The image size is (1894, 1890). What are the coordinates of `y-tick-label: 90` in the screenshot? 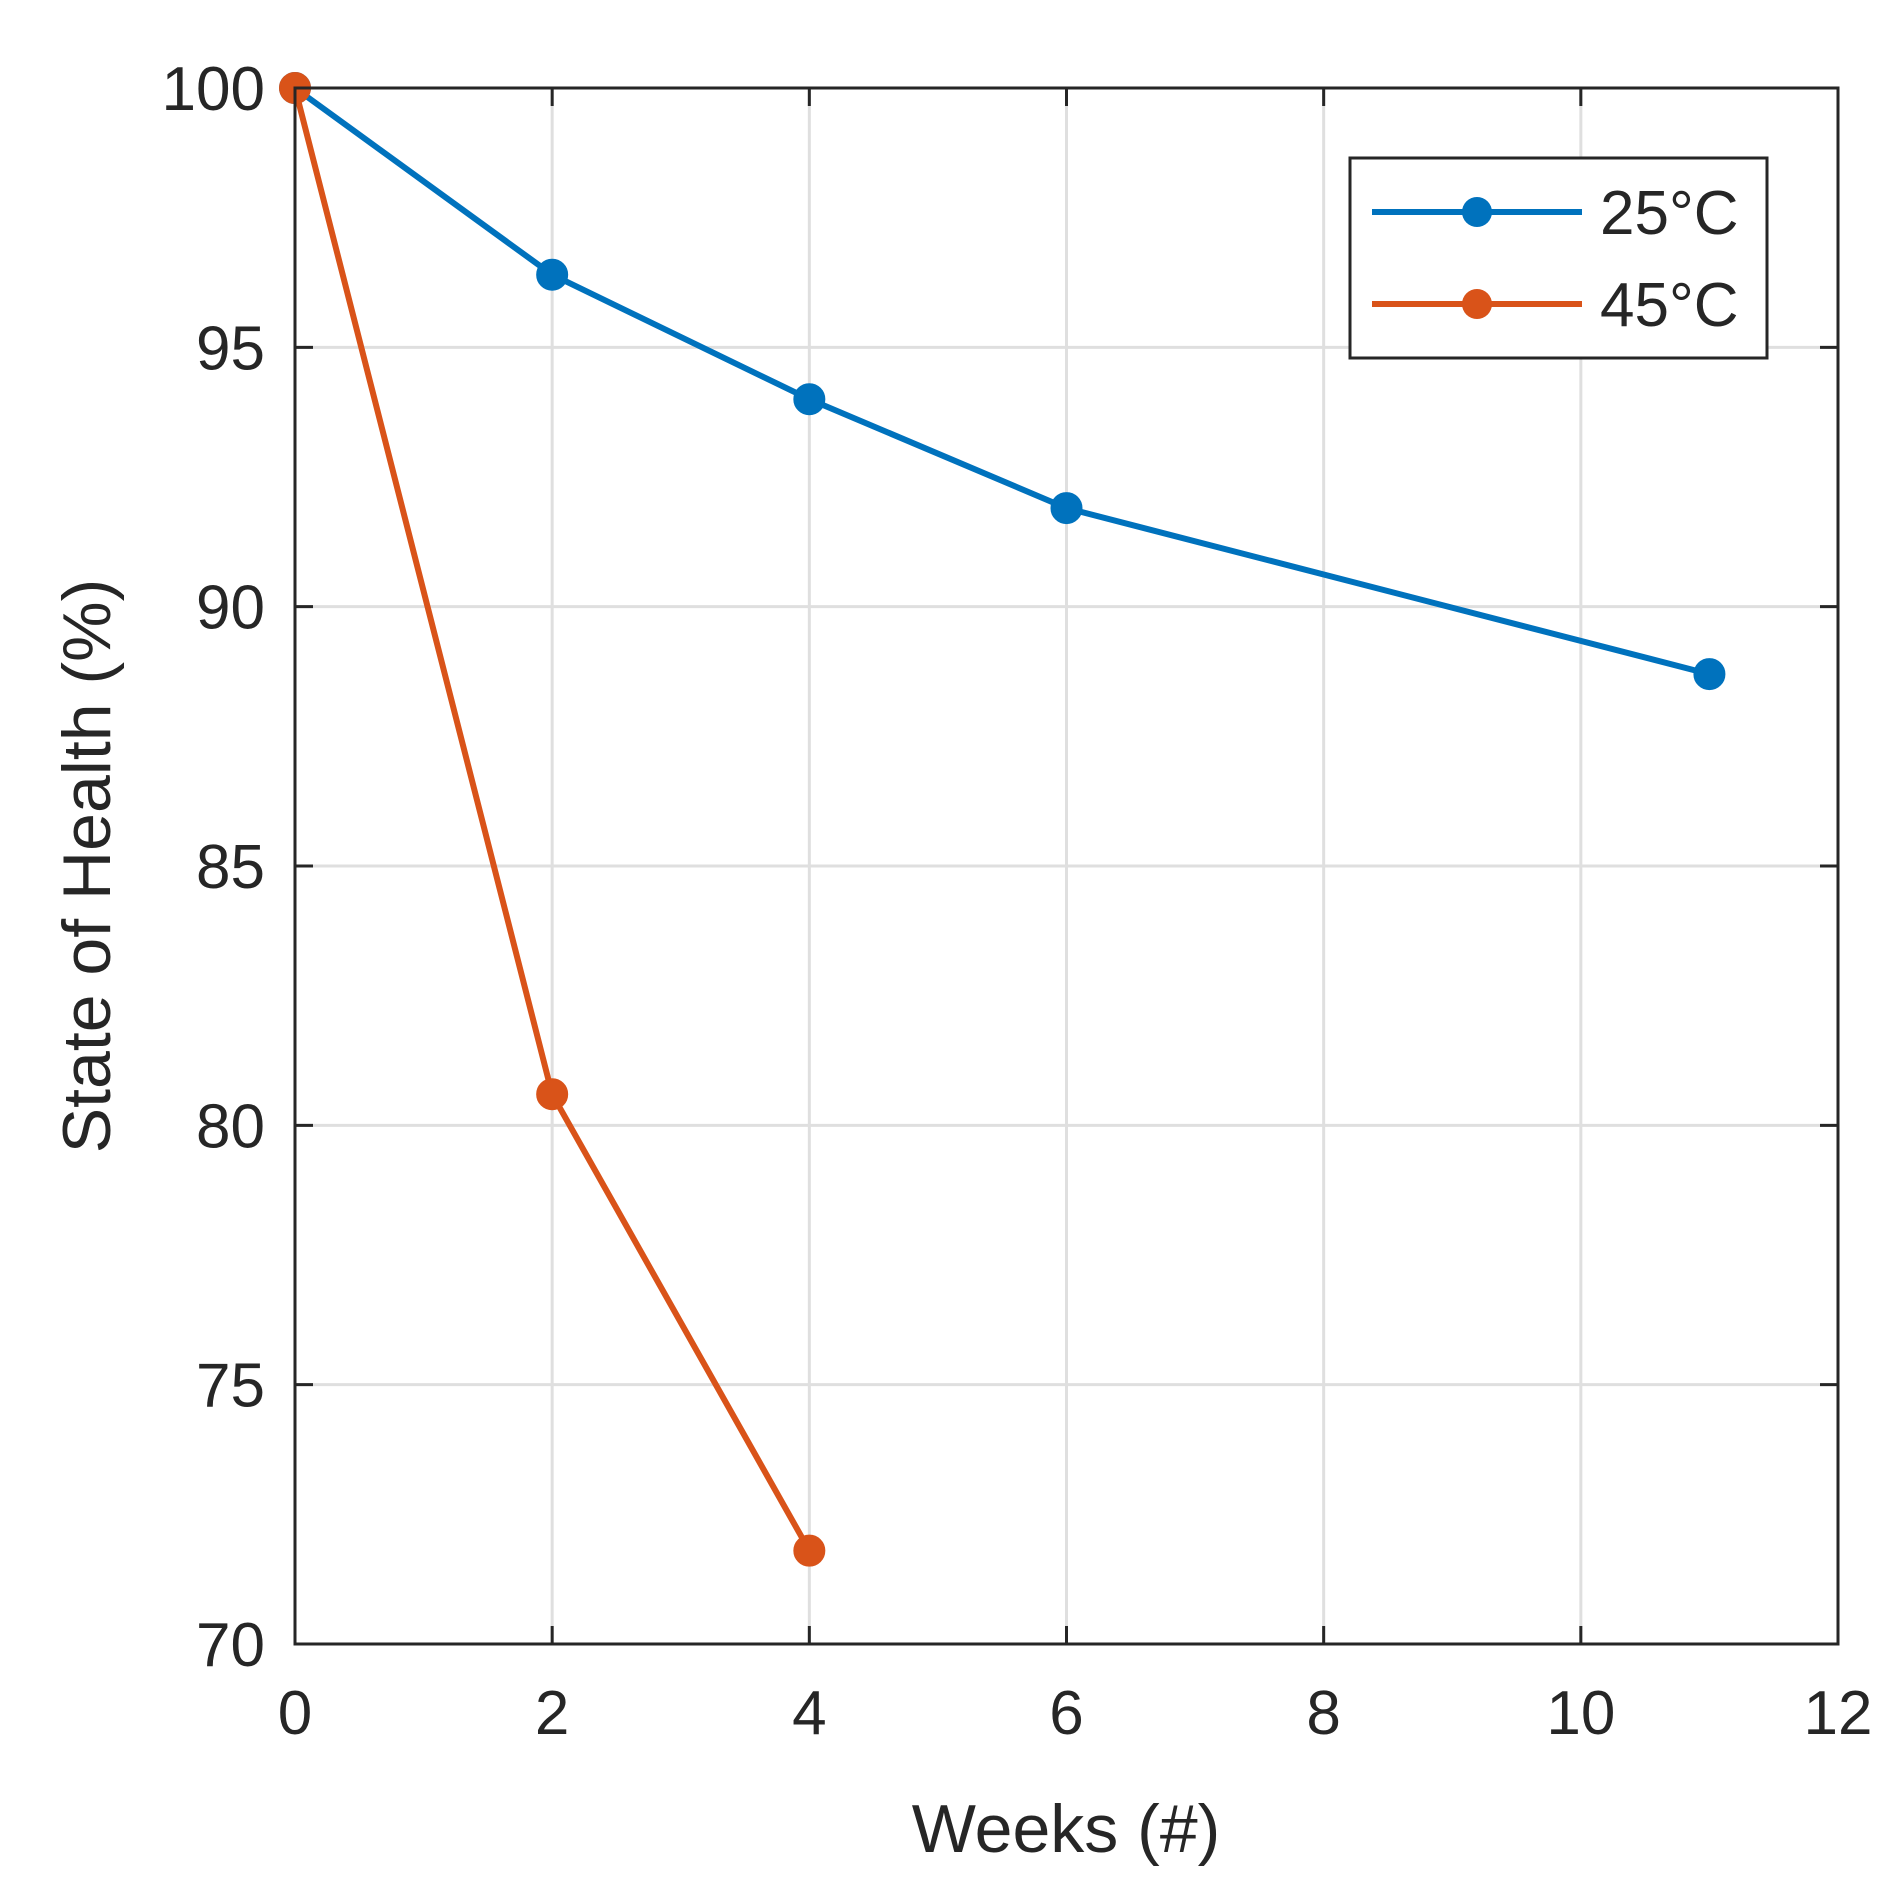 It's located at (230, 608).